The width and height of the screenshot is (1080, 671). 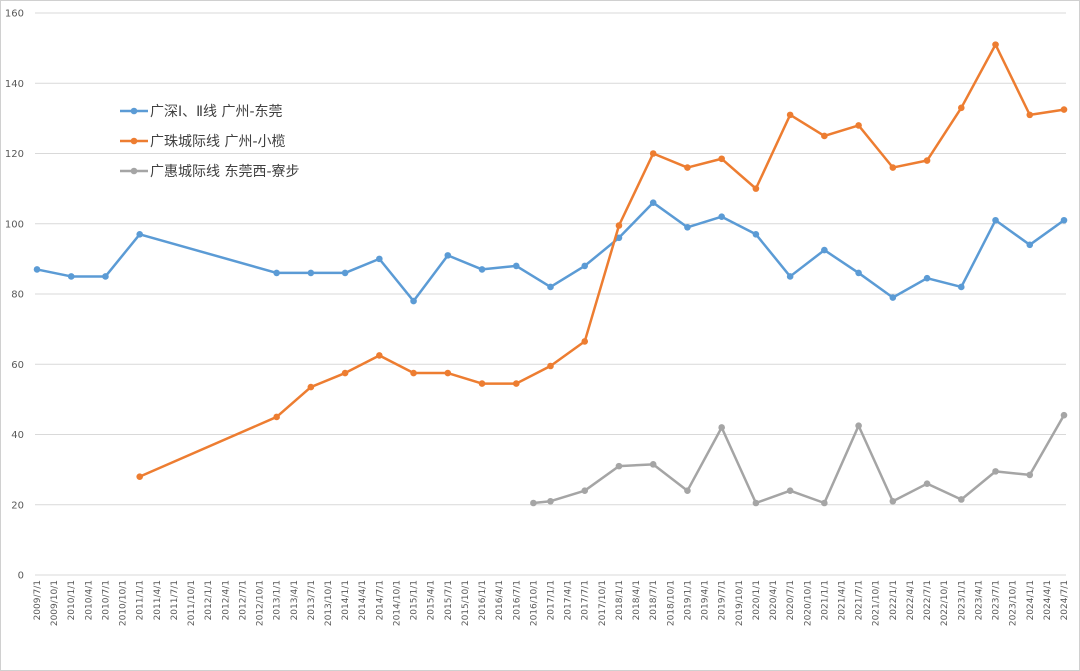 I want to click on x-tick-label: 2010/4/1, so click(x=89, y=600).